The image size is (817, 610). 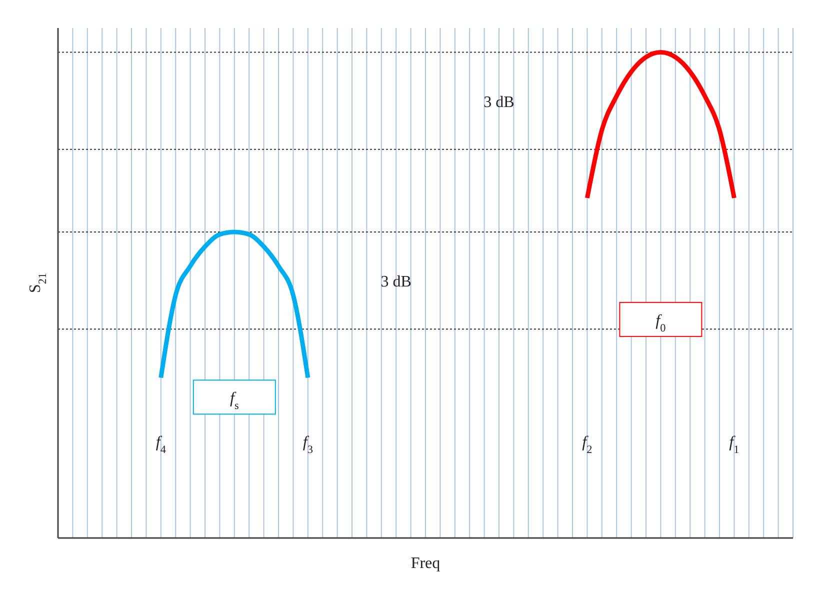 I want to click on annotation: f$_{1}$, so click(x=734, y=445).